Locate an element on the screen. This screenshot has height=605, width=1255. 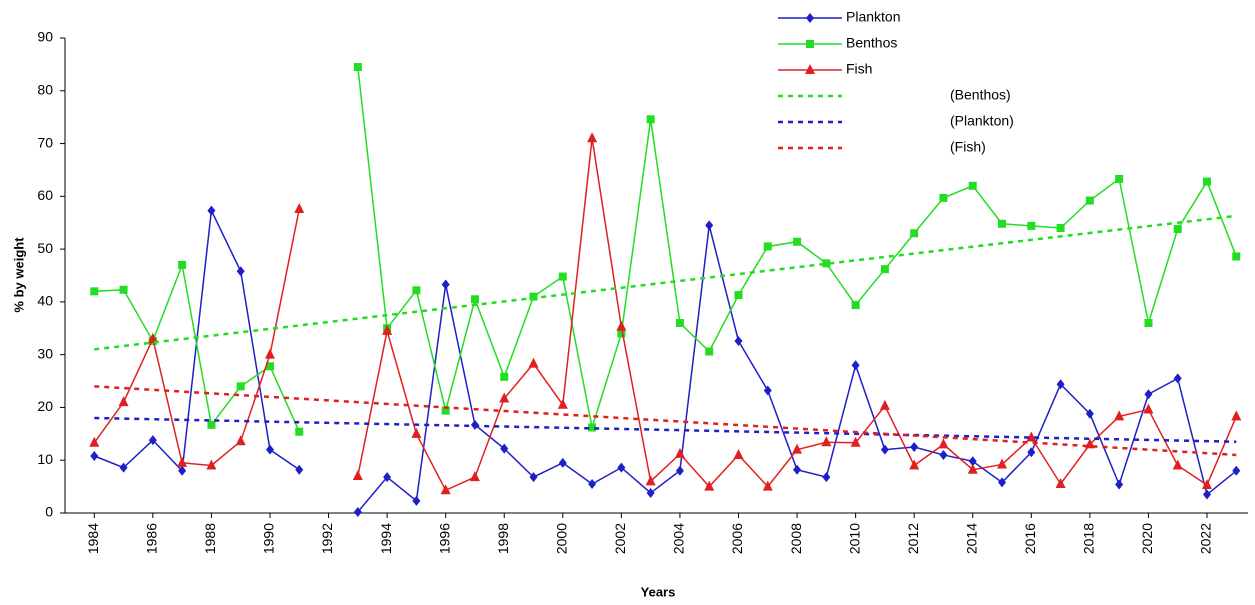
x-tick-label: 1994 is located at coordinates (386, 538).